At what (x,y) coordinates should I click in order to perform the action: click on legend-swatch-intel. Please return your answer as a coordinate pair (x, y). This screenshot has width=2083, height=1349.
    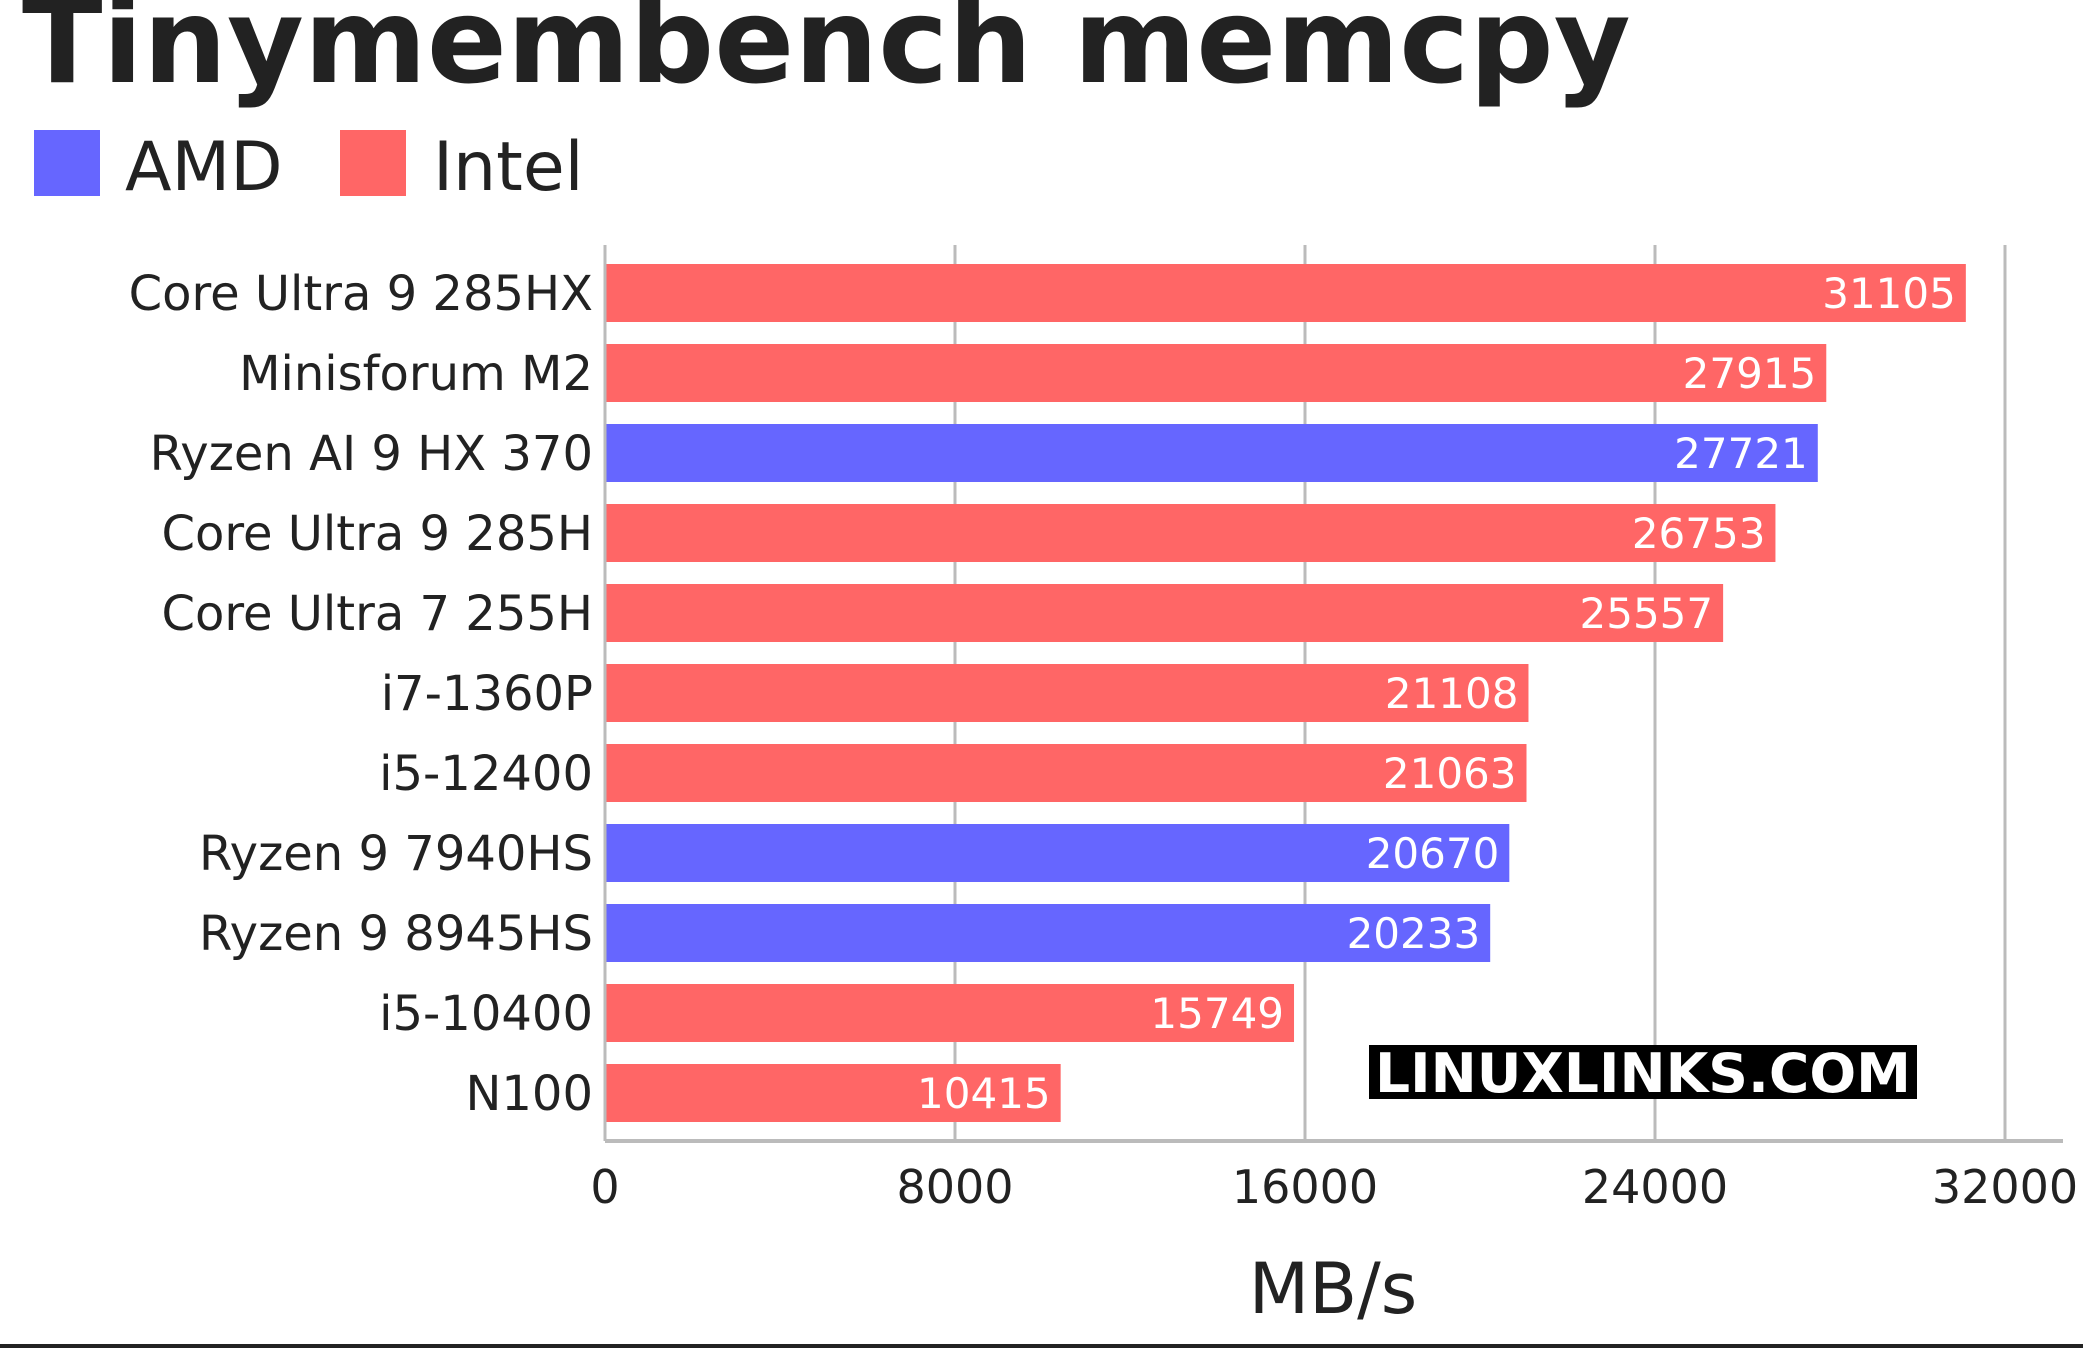
    Looking at the image, I should click on (373, 163).